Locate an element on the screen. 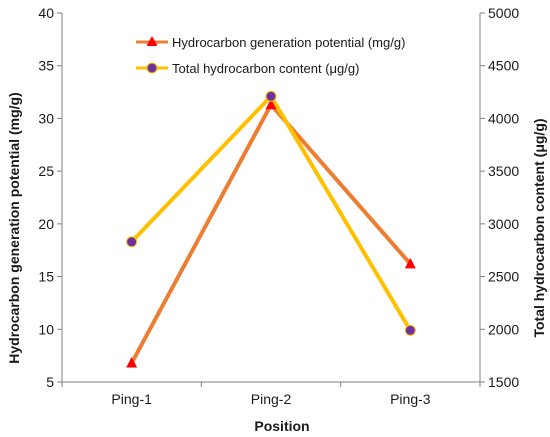  legend-label-total-hydrocarbon: Total hydrocarbon content (μg/g) is located at coordinates (265, 68).